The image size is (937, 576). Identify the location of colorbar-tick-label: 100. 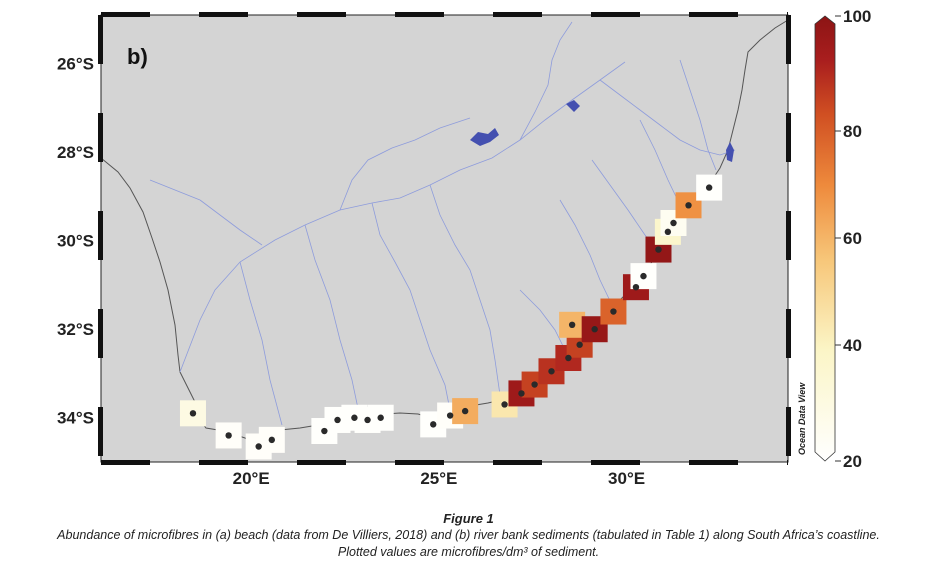
(857, 16).